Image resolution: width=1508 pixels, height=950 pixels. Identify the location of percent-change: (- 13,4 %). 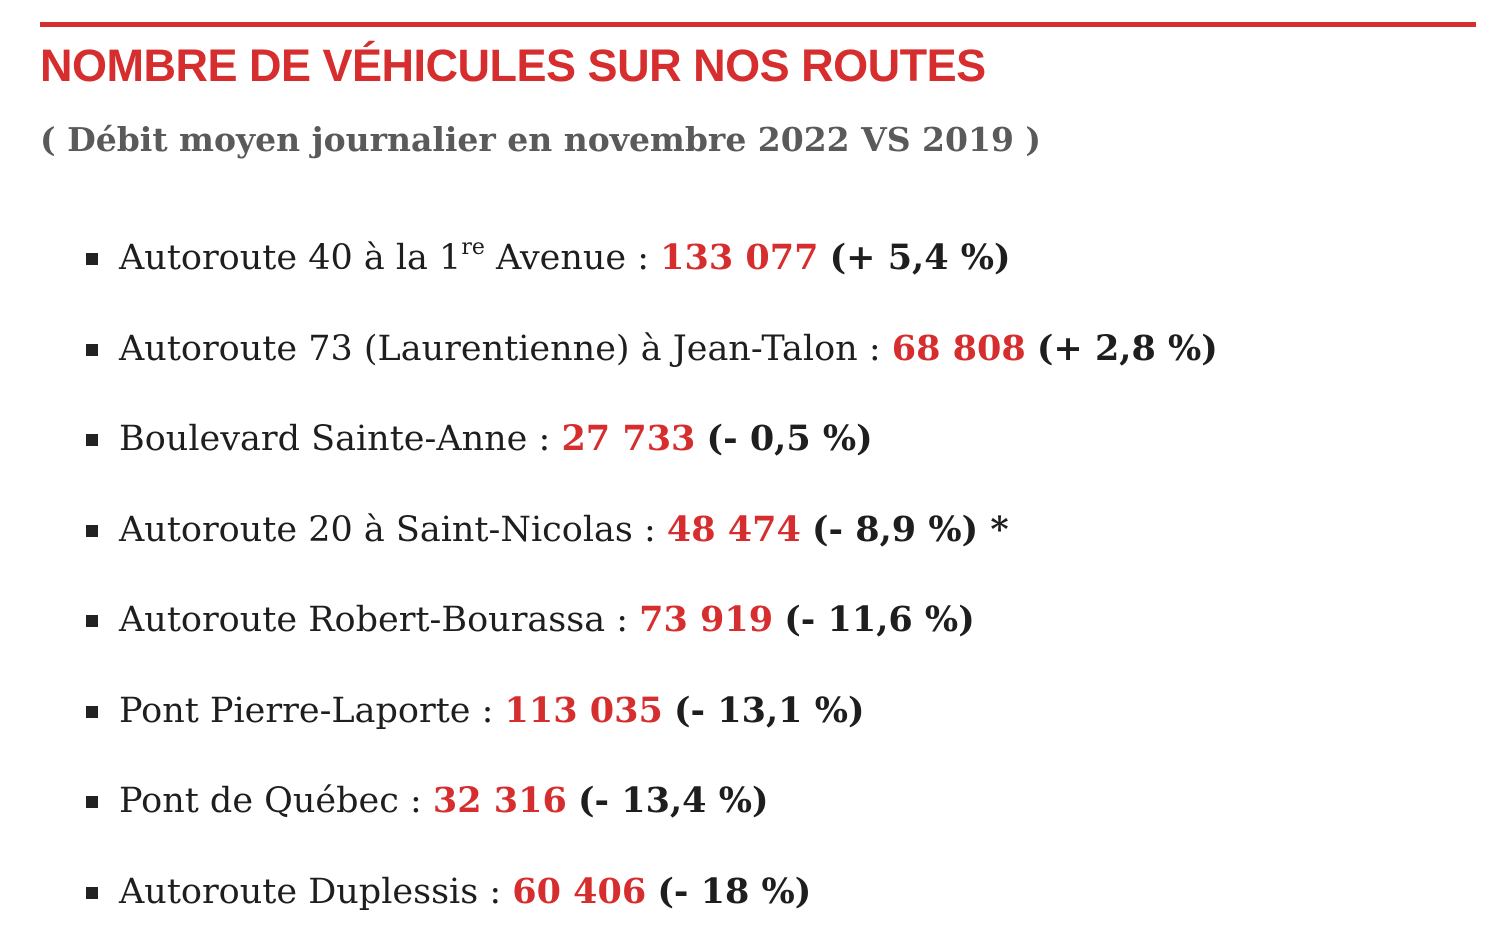
(673, 800).